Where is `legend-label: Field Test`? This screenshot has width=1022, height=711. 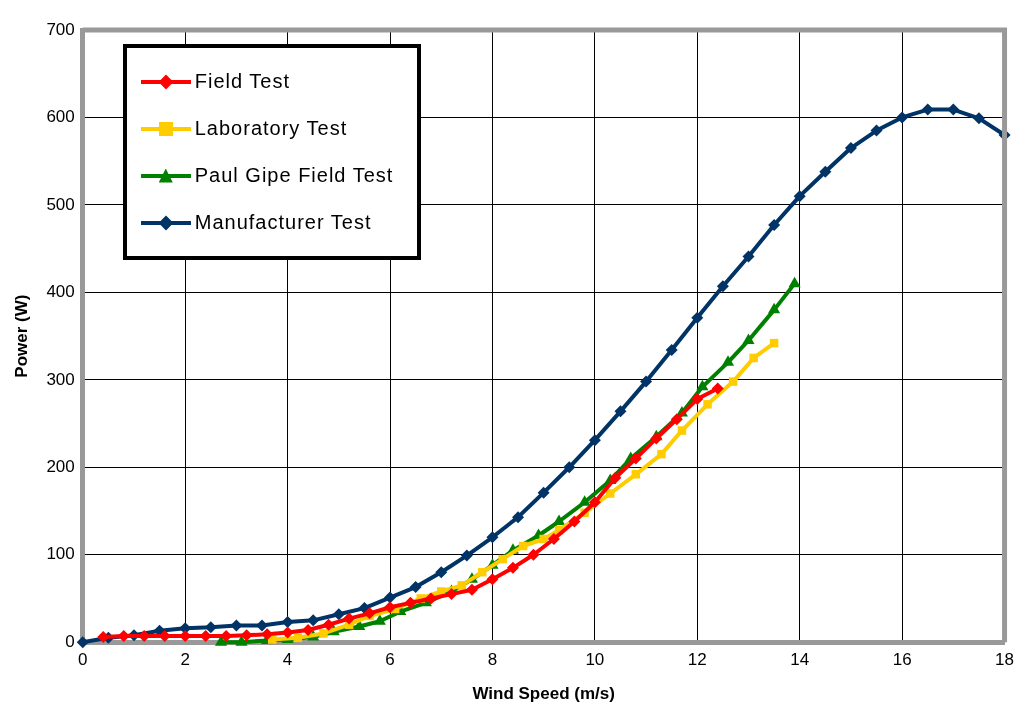 legend-label: Field Test is located at coordinates (242, 81).